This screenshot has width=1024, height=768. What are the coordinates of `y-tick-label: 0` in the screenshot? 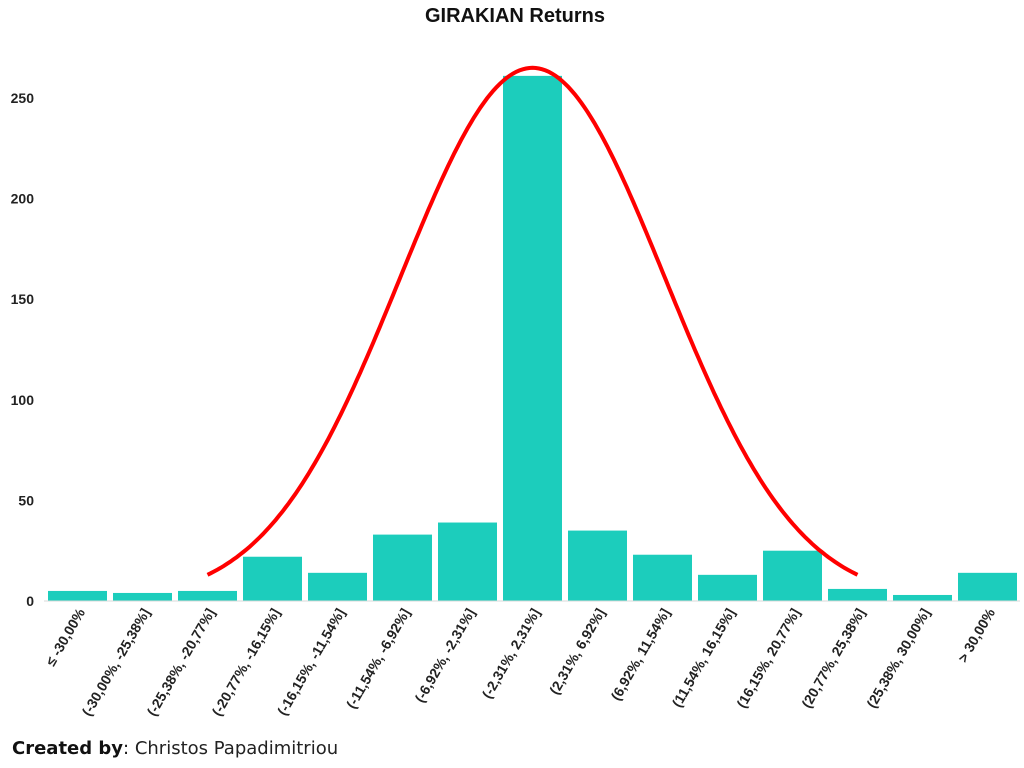 It's located at (30, 601).